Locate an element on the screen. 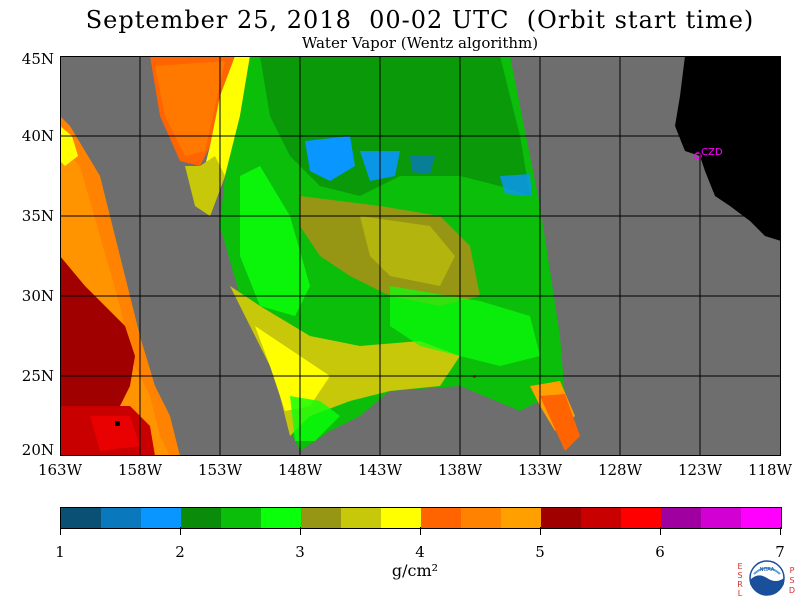 This screenshot has height=600, width=800. lon-label-123w: 123W is located at coordinates (700, 470).